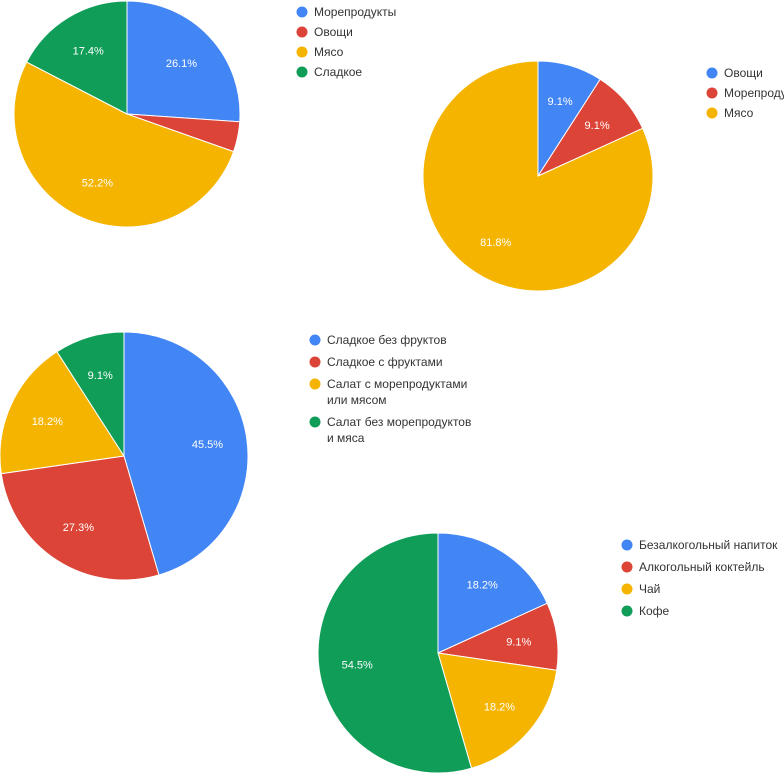  Describe the element at coordinates (338, 72) in the screenshot. I see `legend-label: Сладкое` at that location.